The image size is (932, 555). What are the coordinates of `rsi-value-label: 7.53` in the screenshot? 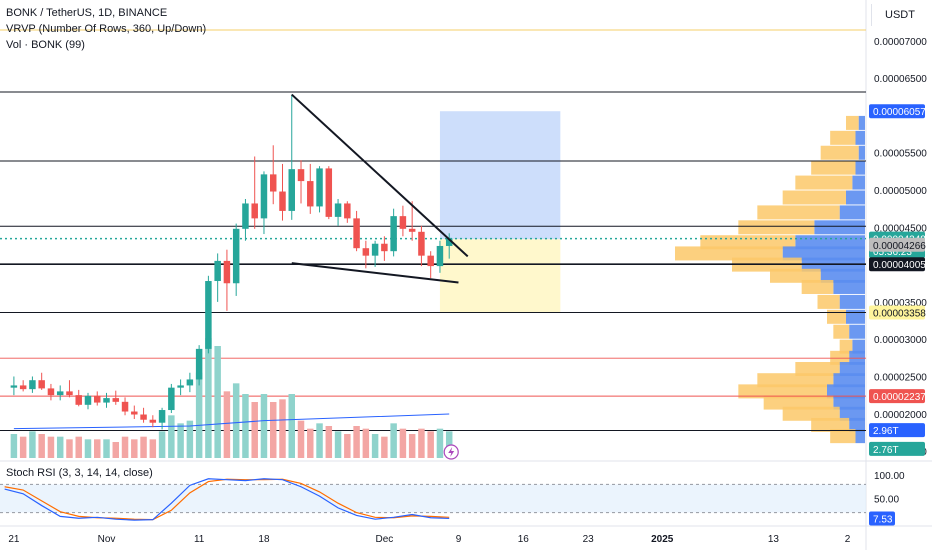 It's located at (883, 519).